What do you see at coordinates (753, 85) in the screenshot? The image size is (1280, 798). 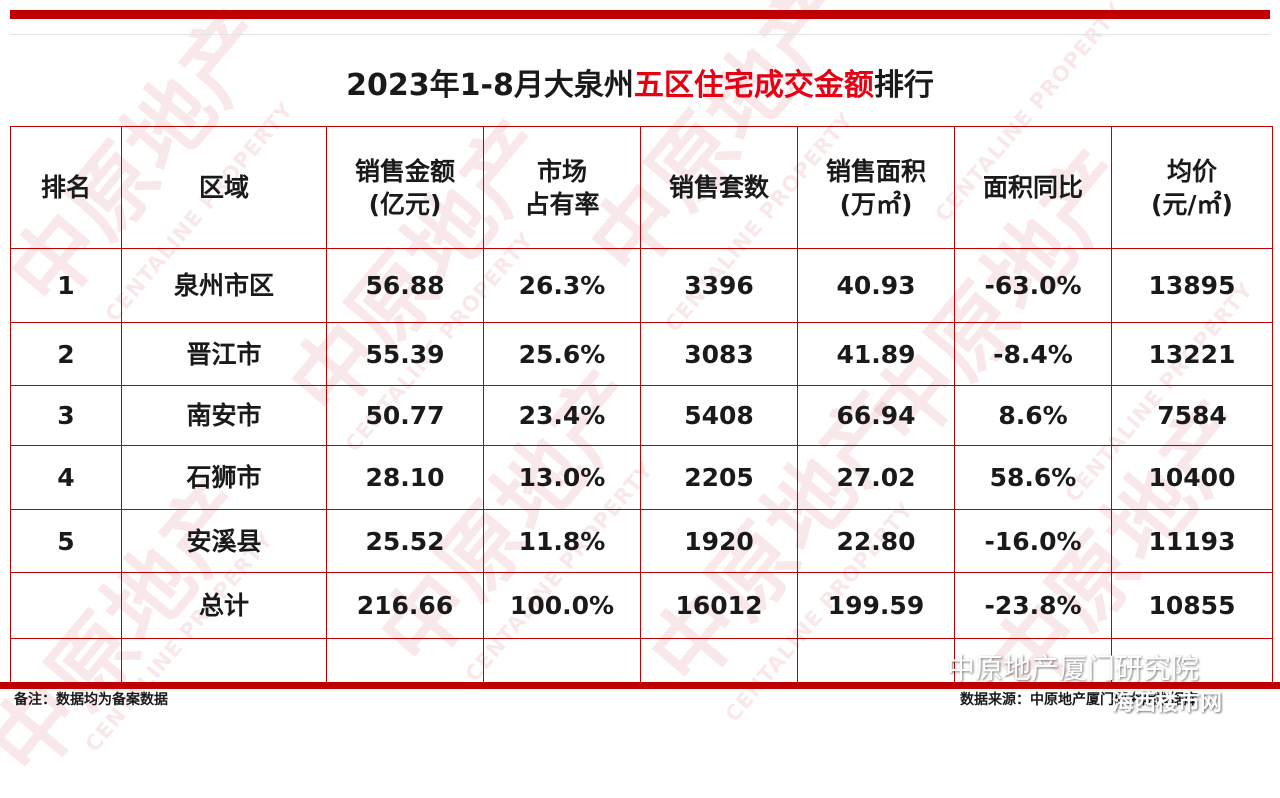 I see `title-highlight: 五区住宅成交金额` at bounding box center [753, 85].